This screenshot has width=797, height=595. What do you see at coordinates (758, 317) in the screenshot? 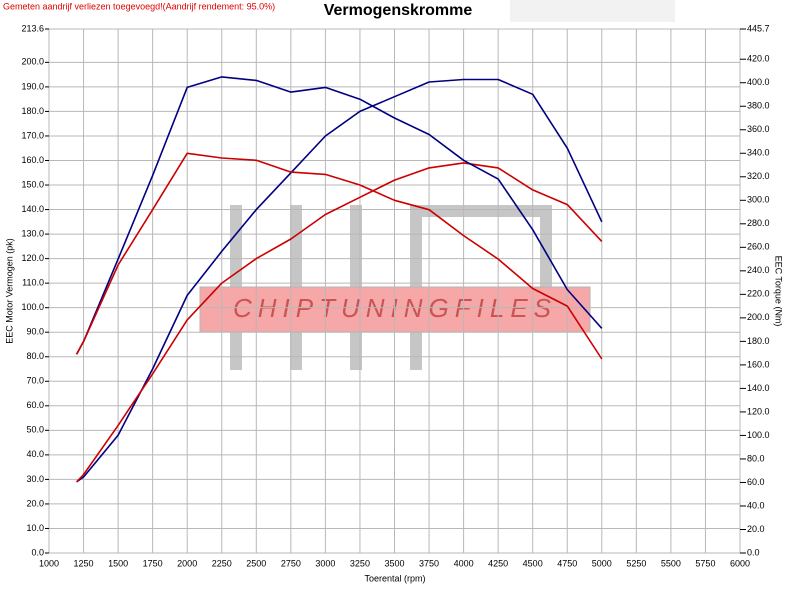
I see `y2-tick-label: 200.0` at bounding box center [758, 317].